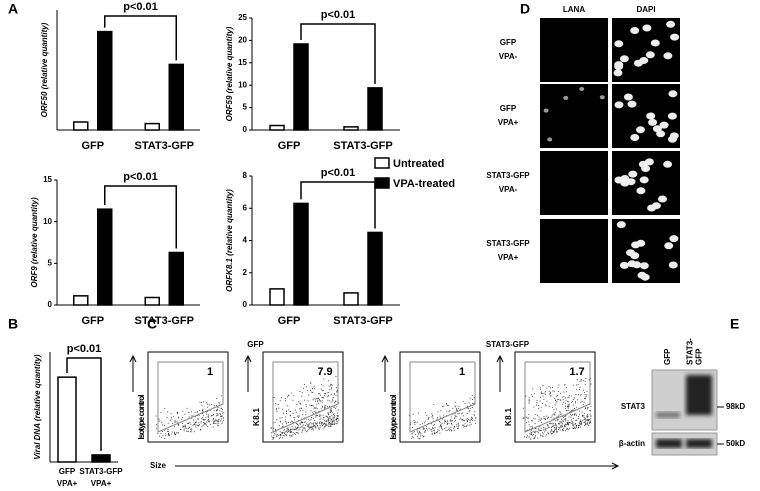 Image resolution: width=760 pixels, height=491 pixels. Describe the element at coordinates (50, 262) in the screenshot. I see `y-tick-label: 5` at that location.